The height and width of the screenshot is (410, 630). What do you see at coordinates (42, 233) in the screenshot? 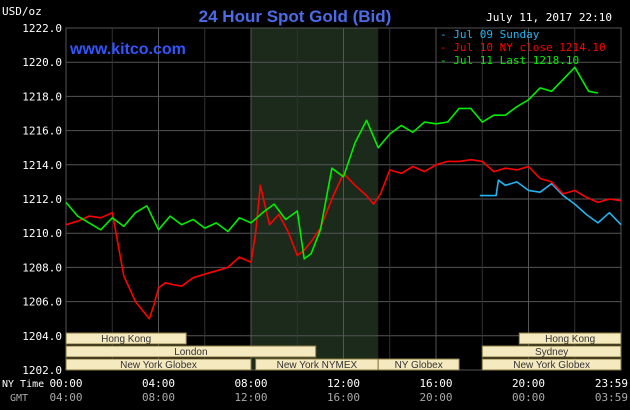
I see `y-tick-label: 1210.0` at bounding box center [42, 233].